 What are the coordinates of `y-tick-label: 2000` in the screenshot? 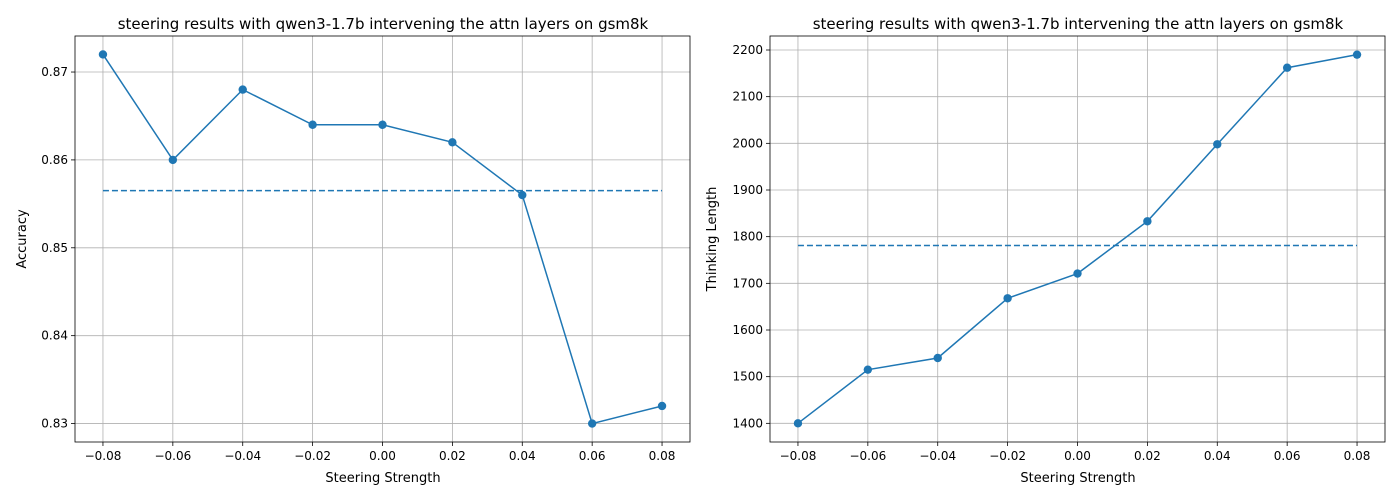 It's located at (747, 143).